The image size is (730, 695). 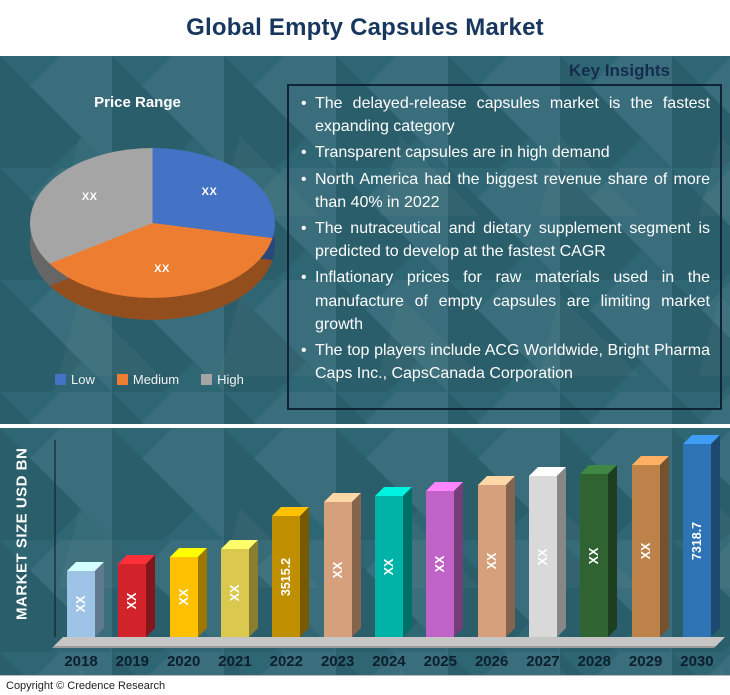 I want to click on bar-cell-2021: XX, so click(x=235, y=593).